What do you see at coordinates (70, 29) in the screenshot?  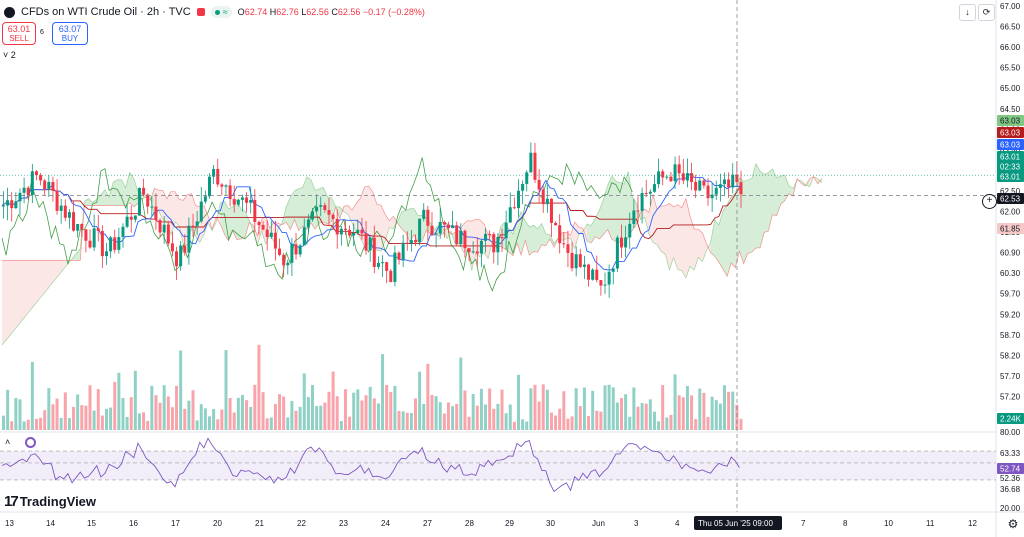 I see `buy-price: 63.07` at bounding box center [70, 29].